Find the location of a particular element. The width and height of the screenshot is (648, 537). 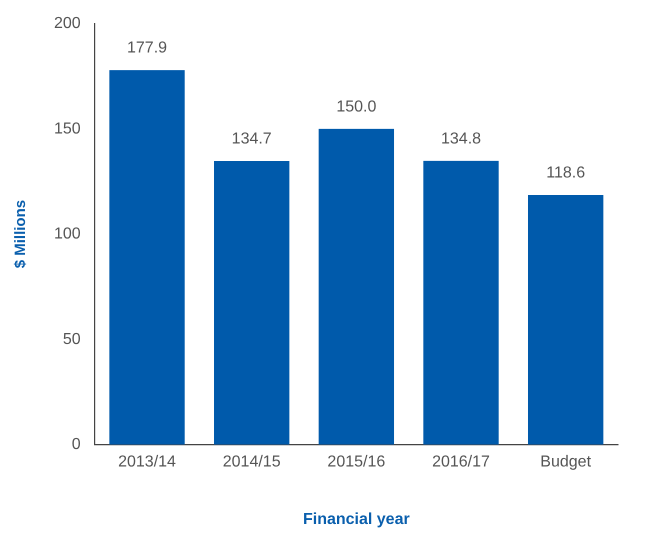

y-tick-label: 100 is located at coordinates (67, 234).